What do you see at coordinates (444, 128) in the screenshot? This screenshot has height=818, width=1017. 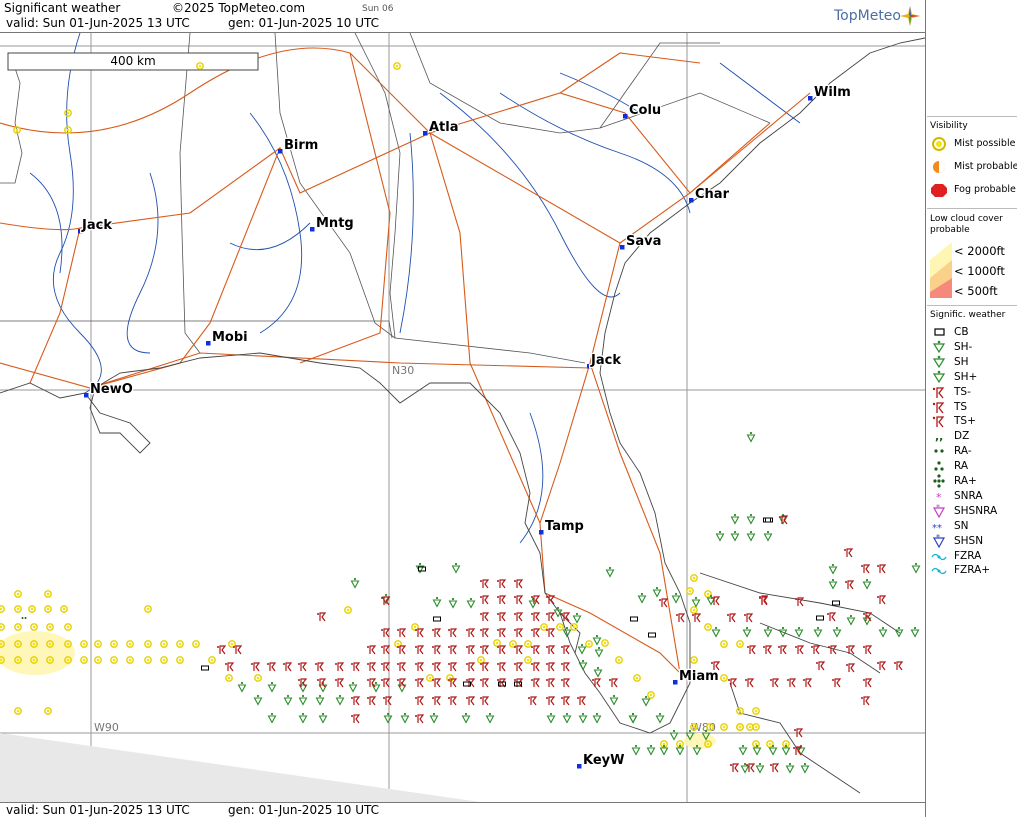 I see `city-label: Atla` at bounding box center [444, 128].